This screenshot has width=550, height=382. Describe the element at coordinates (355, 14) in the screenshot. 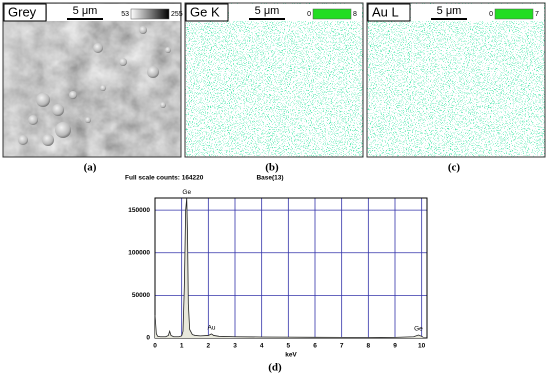

I see `range-max: 8` at that location.